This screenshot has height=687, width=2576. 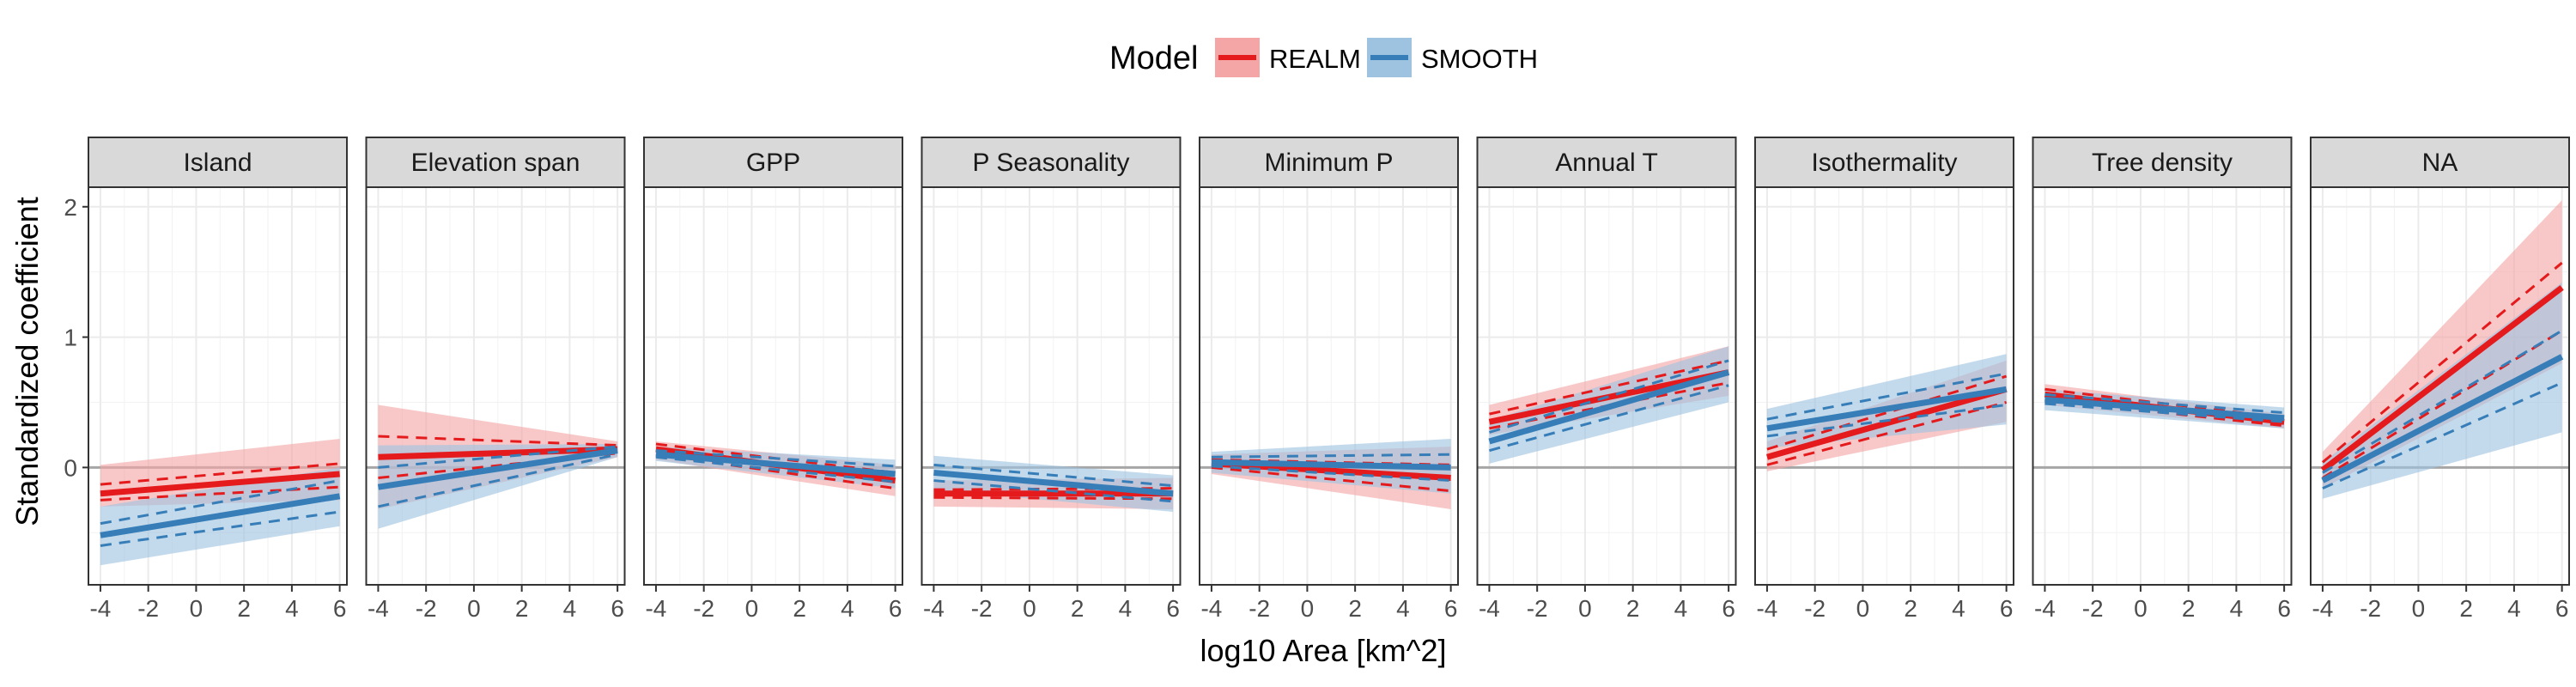 I want to click on facet-strip-label: P Seasonality, so click(x=1052, y=163).